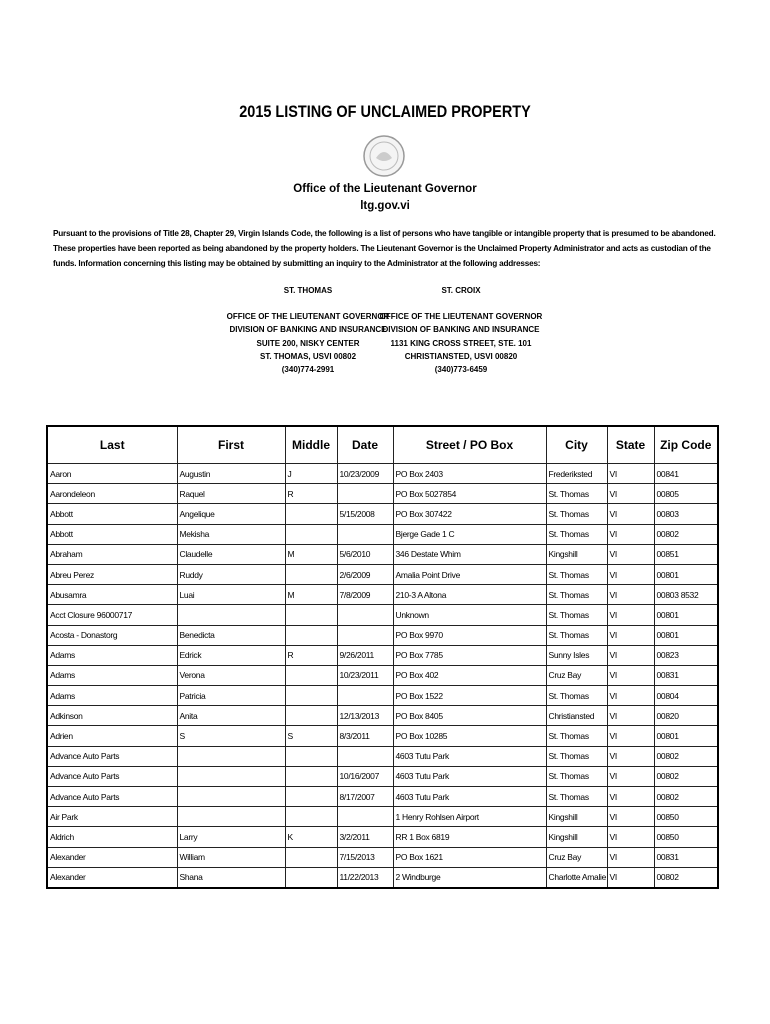  I want to click on cell-middle: J, so click(311, 473).